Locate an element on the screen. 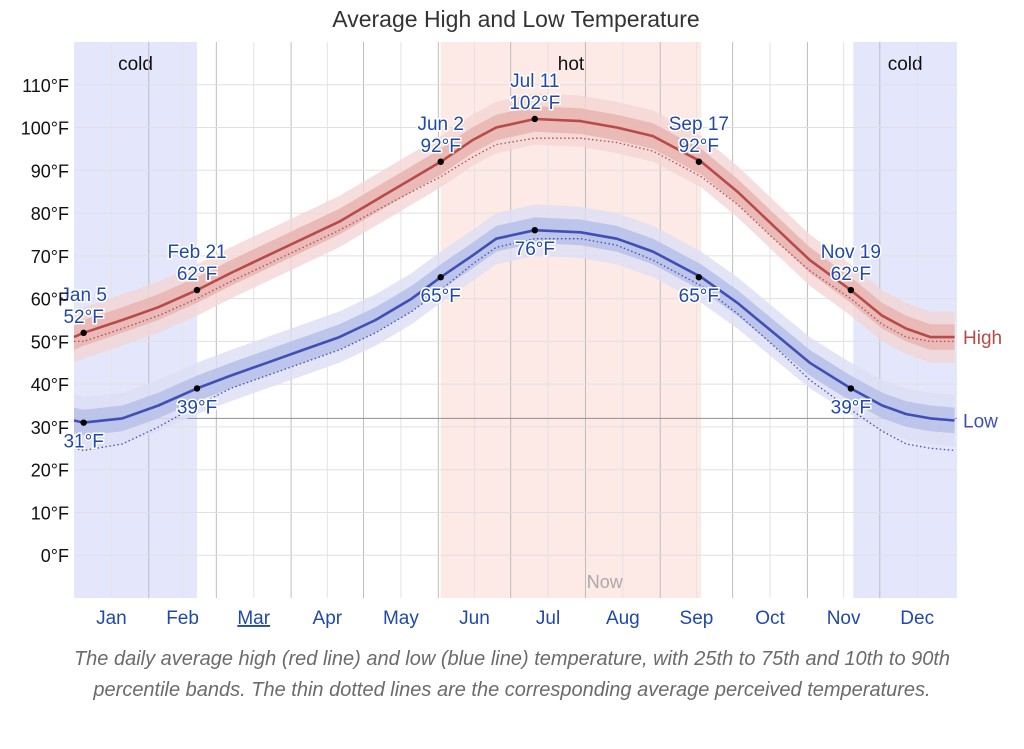  now-marker-label: Now is located at coordinates (605, 582).